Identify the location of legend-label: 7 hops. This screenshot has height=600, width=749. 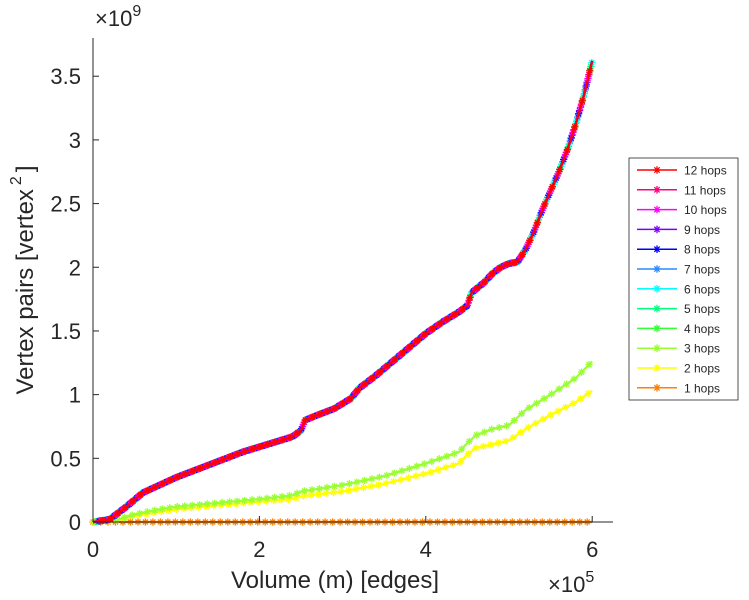
(702, 270).